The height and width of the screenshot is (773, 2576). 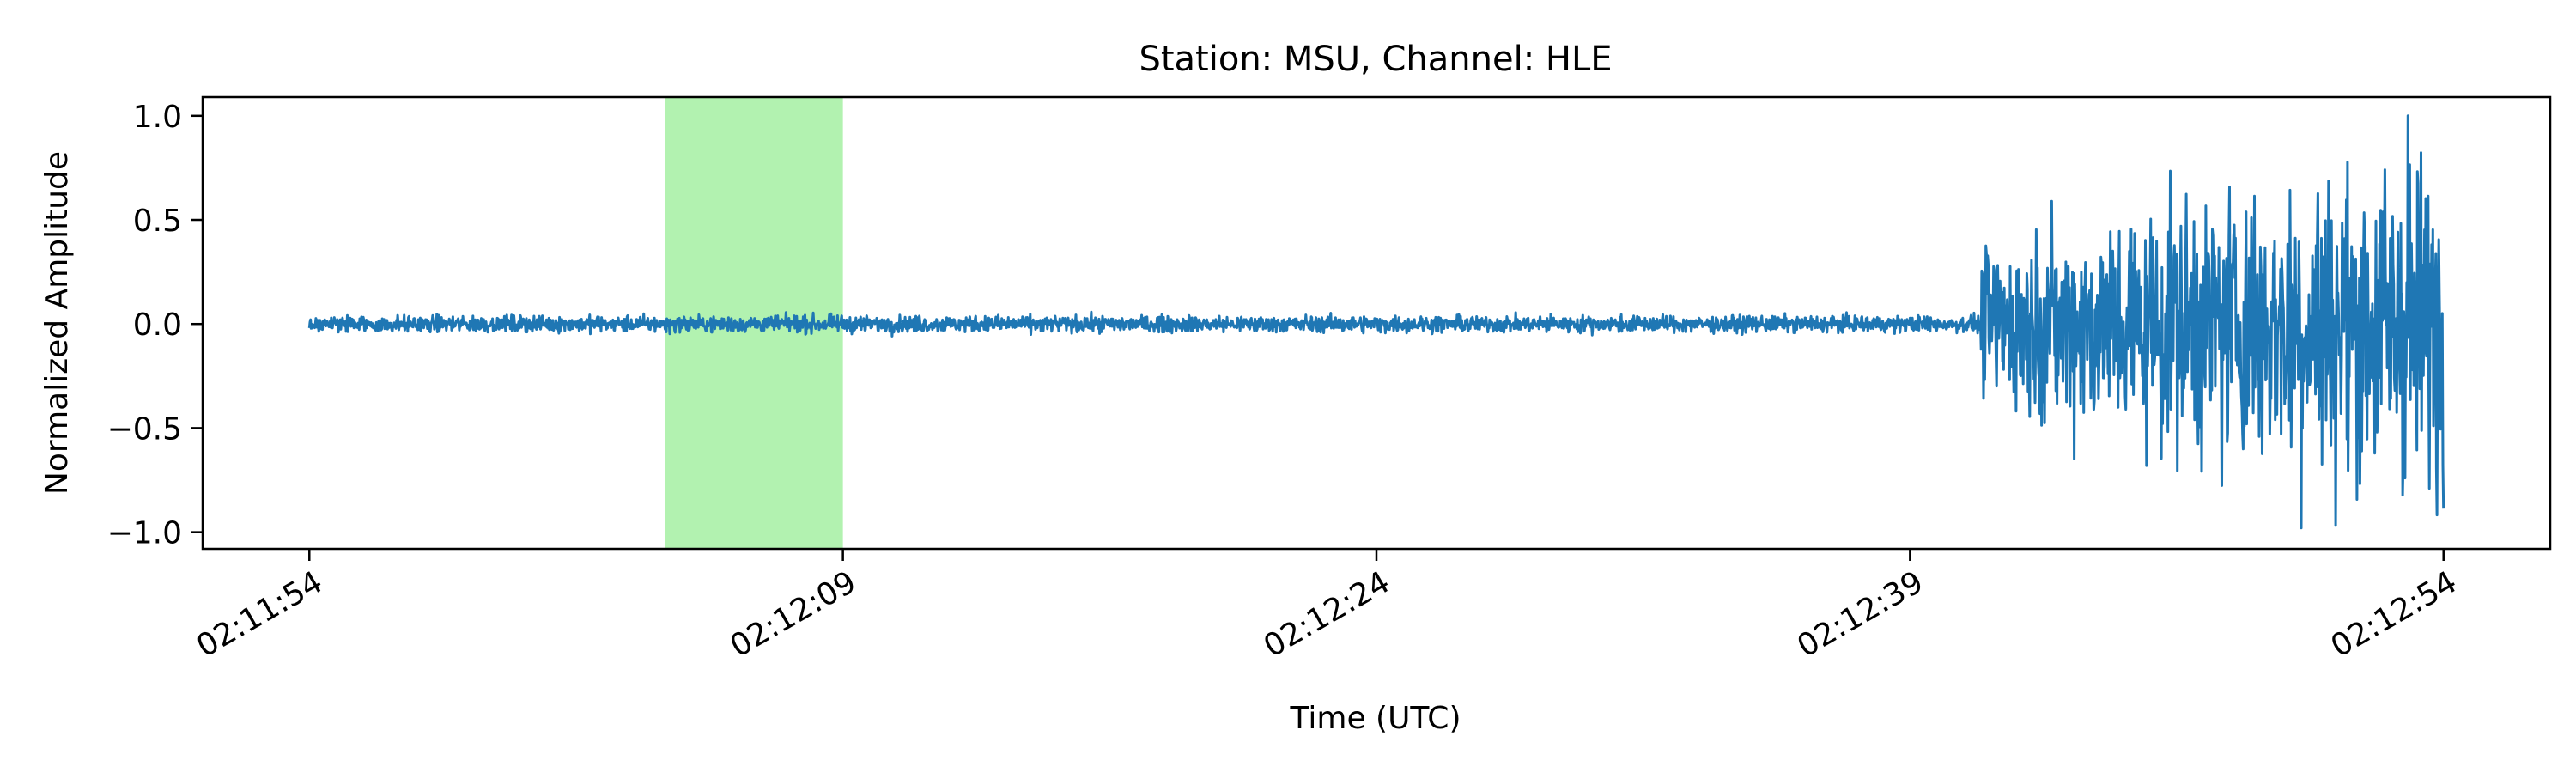 What do you see at coordinates (158, 117) in the screenshot?
I see `y-tick-label: 1.0` at bounding box center [158, 117].